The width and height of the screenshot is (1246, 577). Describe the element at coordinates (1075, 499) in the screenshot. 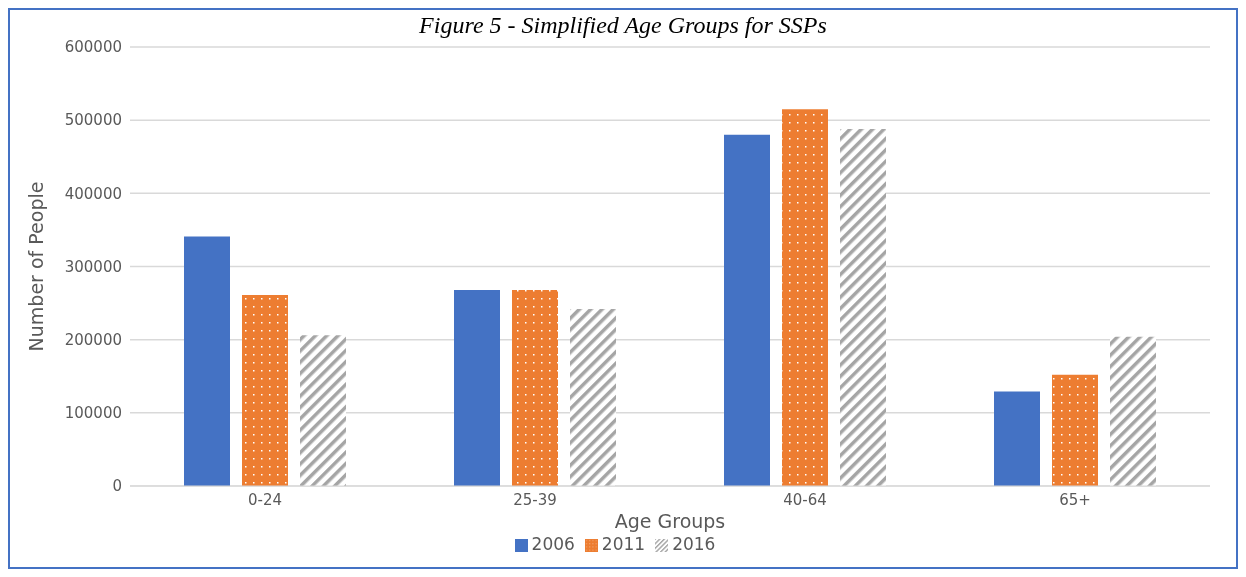

I see `x-tick-label: 65+` at that location.